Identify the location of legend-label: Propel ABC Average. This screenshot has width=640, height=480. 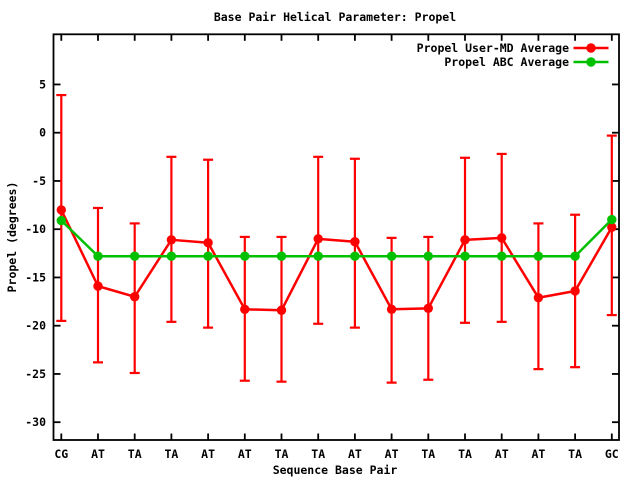
(506, 62).